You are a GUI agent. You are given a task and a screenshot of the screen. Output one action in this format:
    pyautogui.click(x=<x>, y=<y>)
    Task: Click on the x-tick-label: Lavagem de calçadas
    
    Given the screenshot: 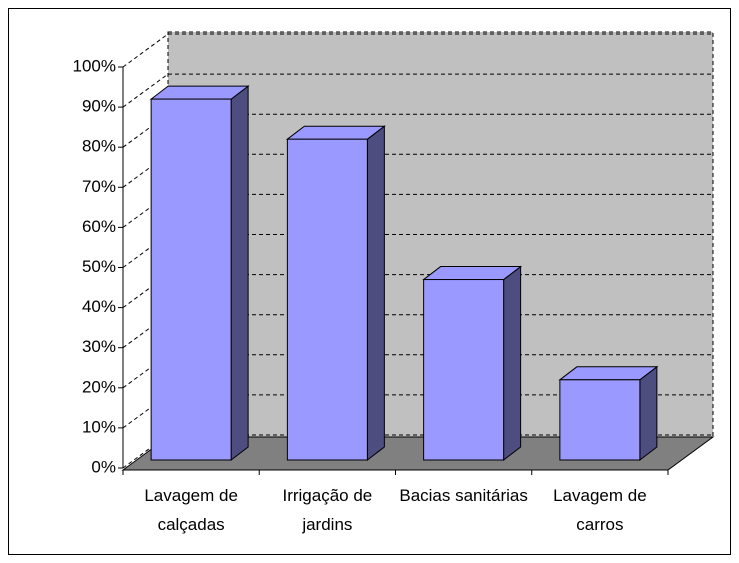 What is the action you would take?
    pyautogui.click(x=191, y=510)
    